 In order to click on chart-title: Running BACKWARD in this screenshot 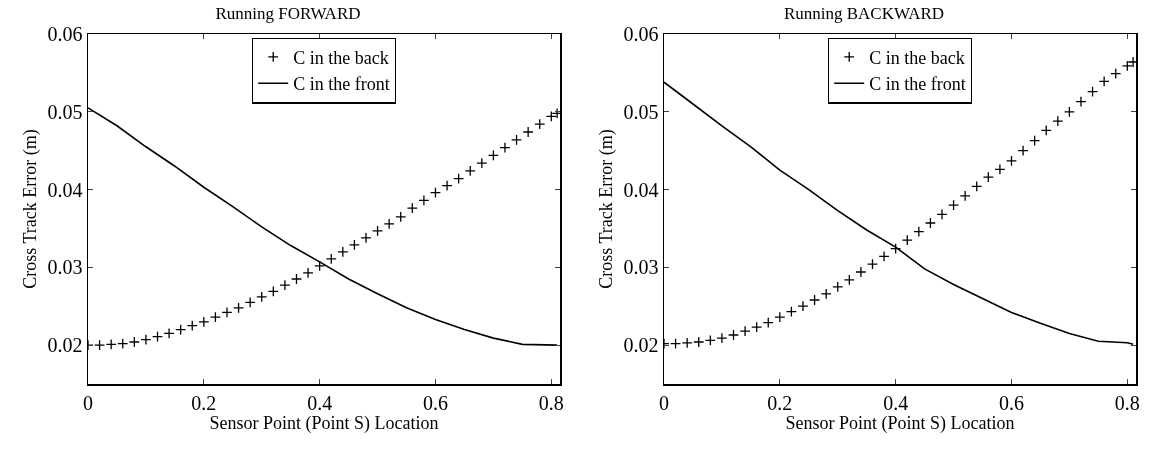, I will do `click(864, 13)`.